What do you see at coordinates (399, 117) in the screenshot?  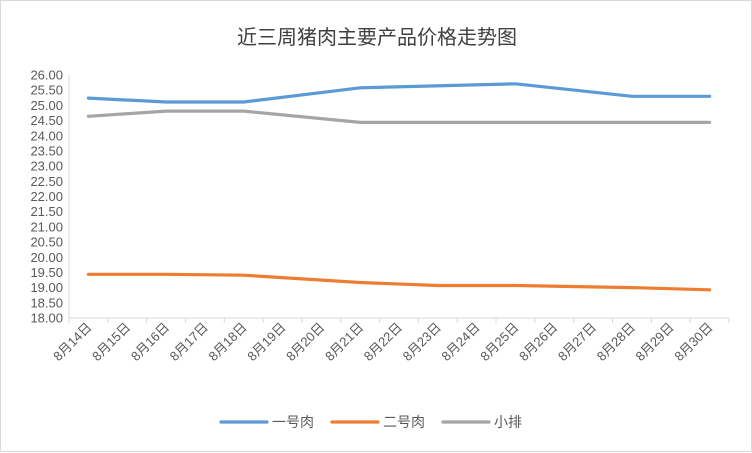 I see `series-line-小排` at bounding box center [399, 117].